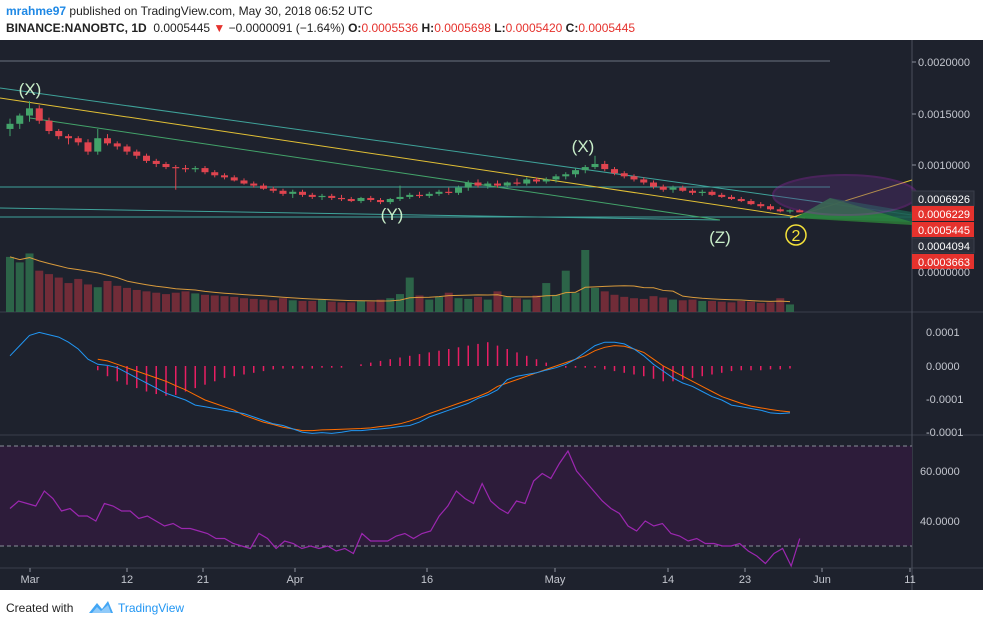 Image resolution: width=983 pixels, height=625 pixels. What do you see at coordinates (294, 580) in the screenshot?
I see `x-tick-label: Apr` at bounding box center [294, 580].